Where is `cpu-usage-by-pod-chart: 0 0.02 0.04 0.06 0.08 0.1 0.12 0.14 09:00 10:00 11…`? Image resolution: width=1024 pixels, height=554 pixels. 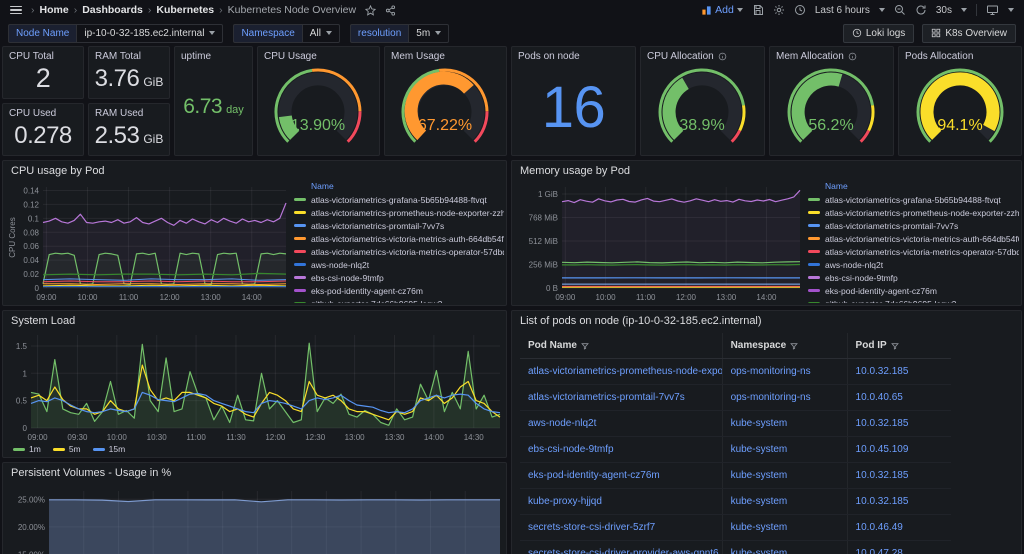
cpu-usage-by-pod-chart: 0 0.02 0.04 0.06 0.08 0.1 0.12 0.14 09:00 10:00 11… is located at coordinates (148, 242).